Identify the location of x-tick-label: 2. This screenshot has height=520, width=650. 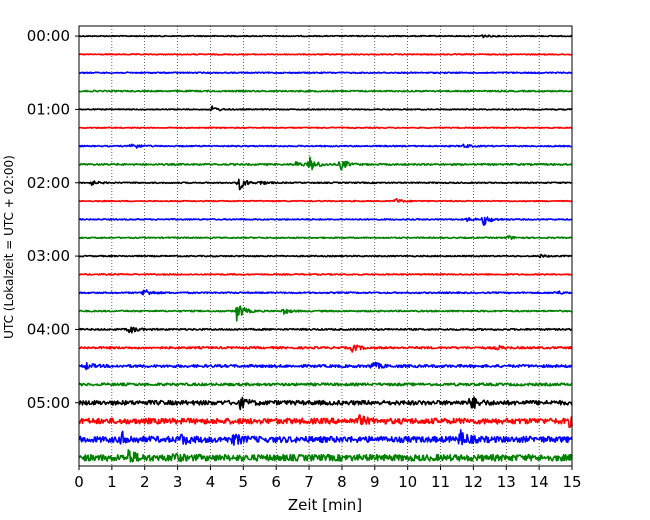
(145, 482).